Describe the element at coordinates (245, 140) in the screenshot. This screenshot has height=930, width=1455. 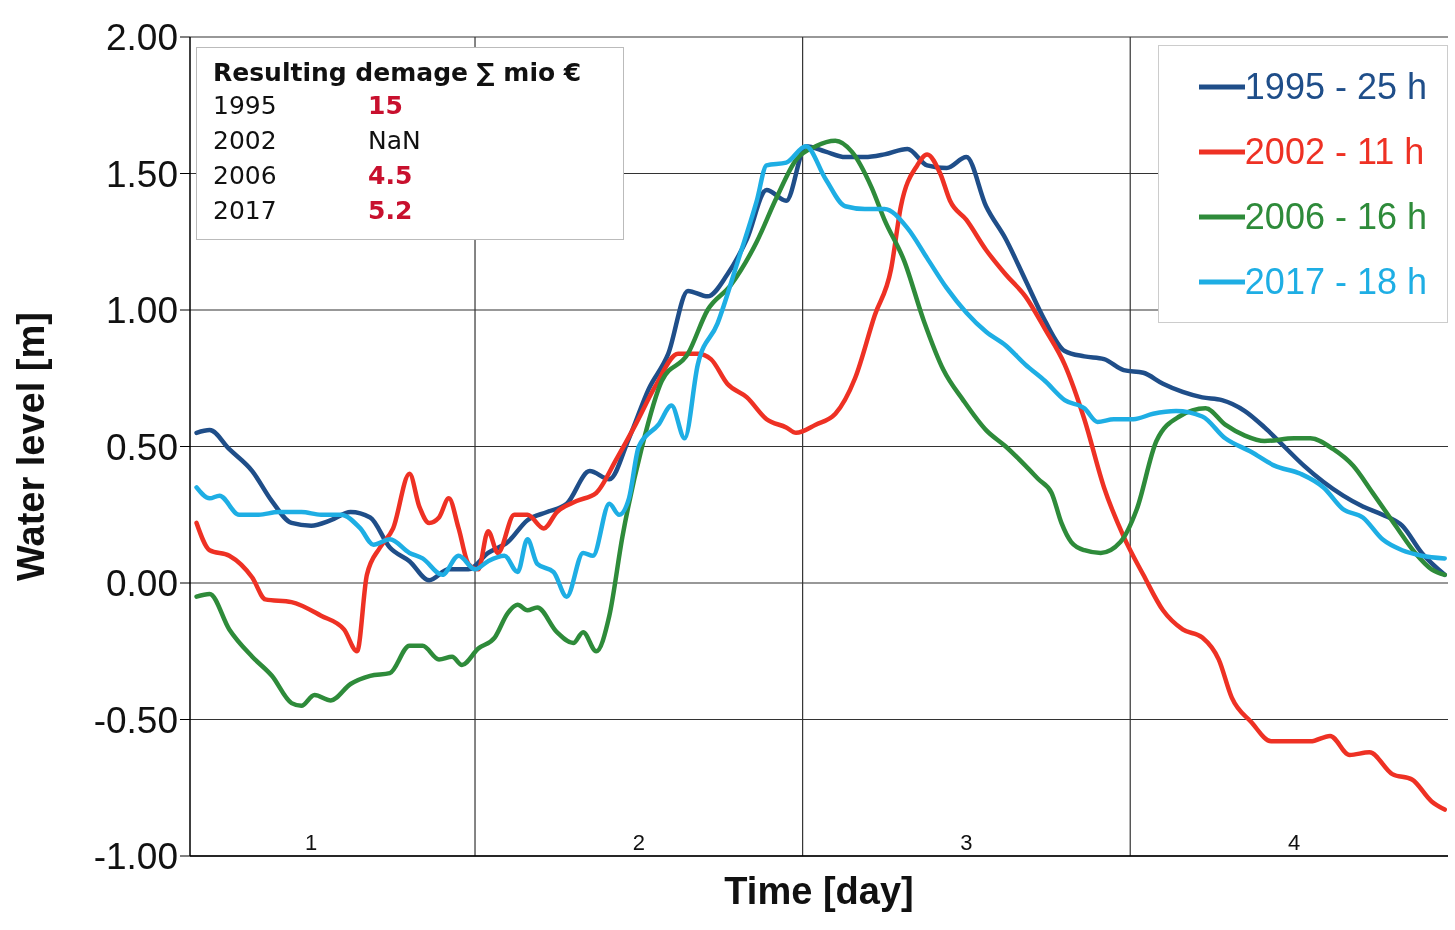
I see `annotation: 2002` at that location.